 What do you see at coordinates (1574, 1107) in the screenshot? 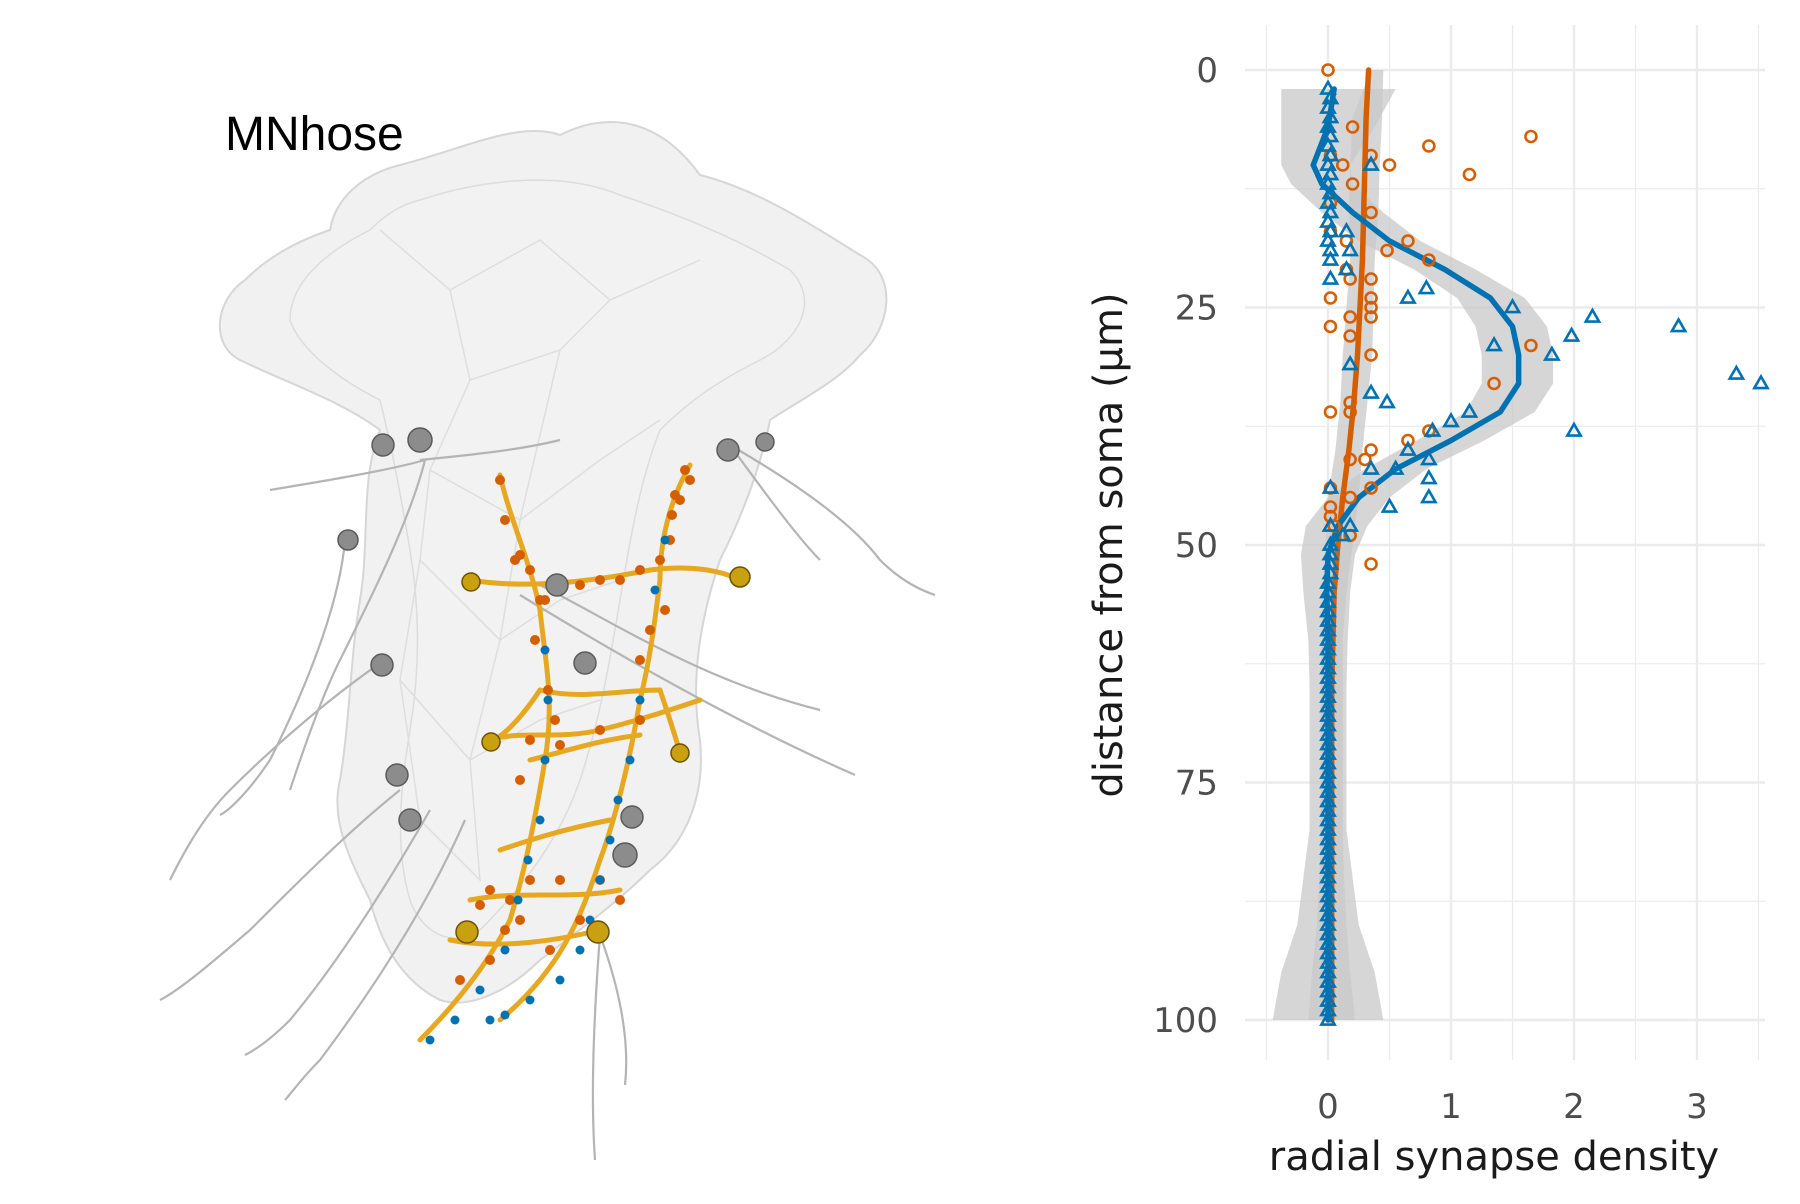
I see `x-tick-label: 2` at bounding box center [1574, 1107].